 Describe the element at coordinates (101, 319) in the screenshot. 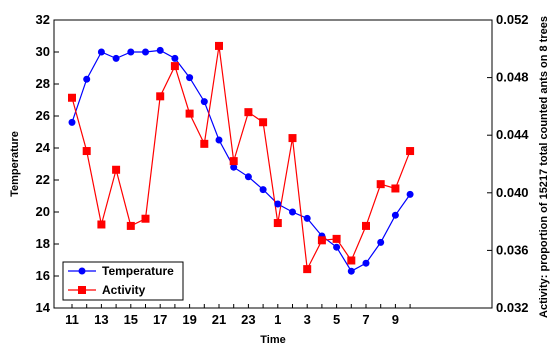

I see `x-tick-label: 13` at that location.